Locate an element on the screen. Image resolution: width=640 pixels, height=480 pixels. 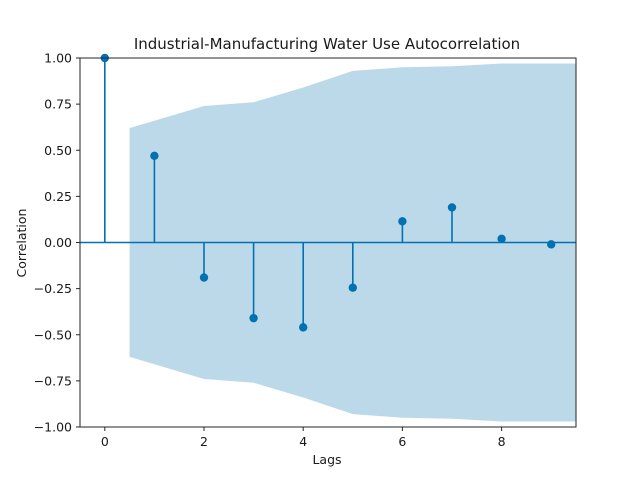
y-tick-label: 0.75 is located at coordinates (58, 104).